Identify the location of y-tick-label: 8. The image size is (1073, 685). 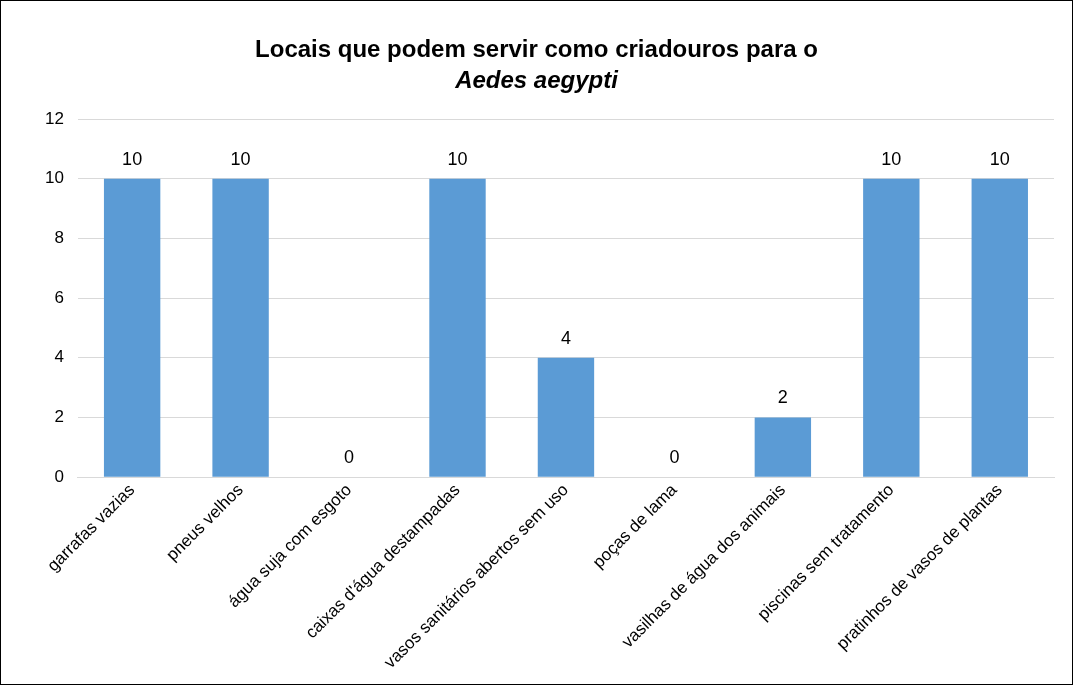
(59, 238).